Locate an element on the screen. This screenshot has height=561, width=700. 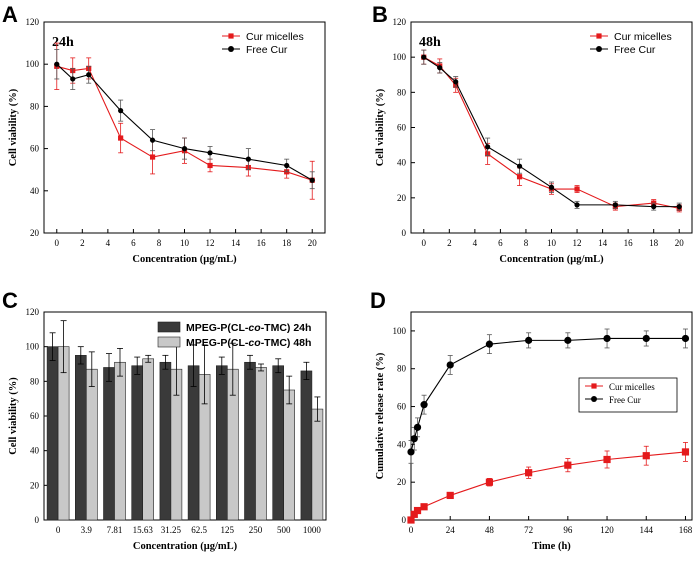
legend-label: MPEG-P(CL-co-TMC) 24h is located at coordinates (248, 328).